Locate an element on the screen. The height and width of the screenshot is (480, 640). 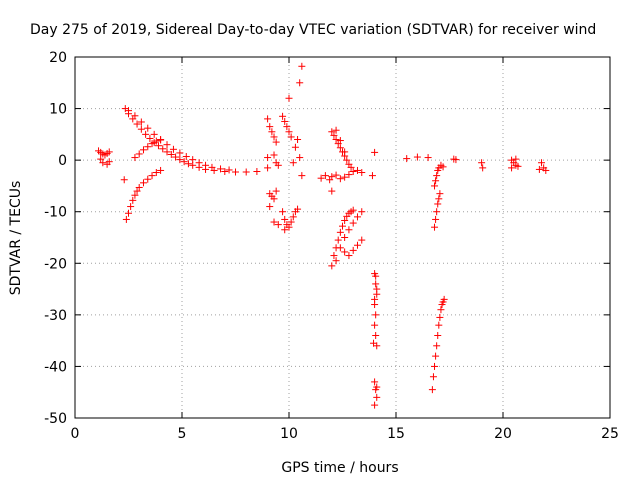
y-tick-label: 10 is located at coordinates (58, 110).